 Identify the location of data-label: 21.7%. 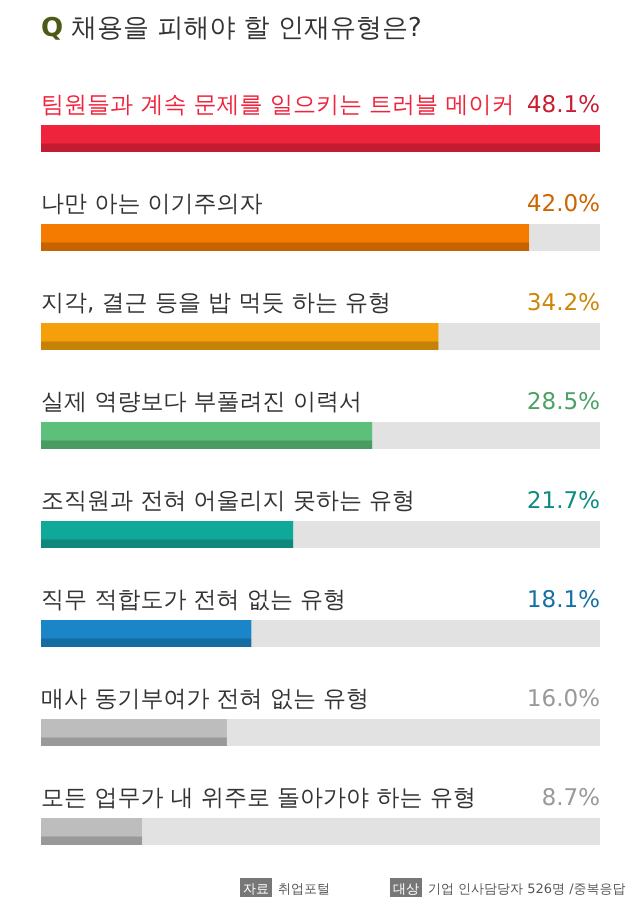
(563, 501).